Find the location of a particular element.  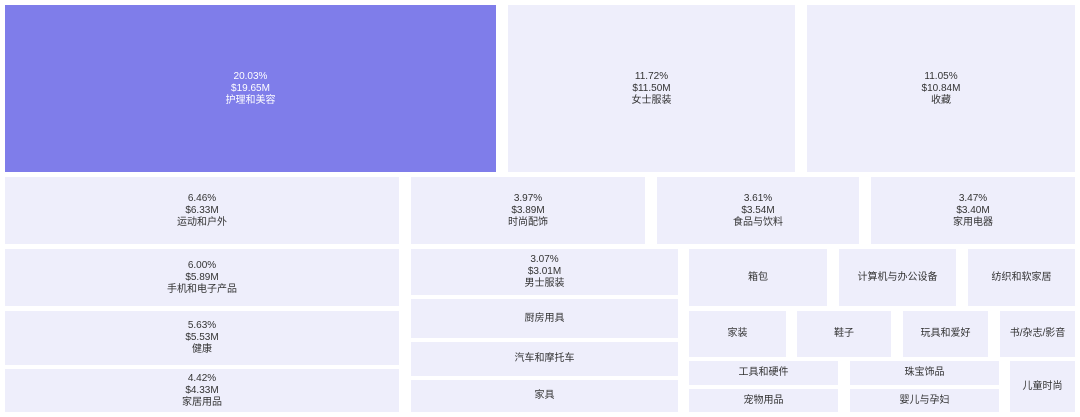

tile-value: $11.50M is located at coordinates (651, 88).